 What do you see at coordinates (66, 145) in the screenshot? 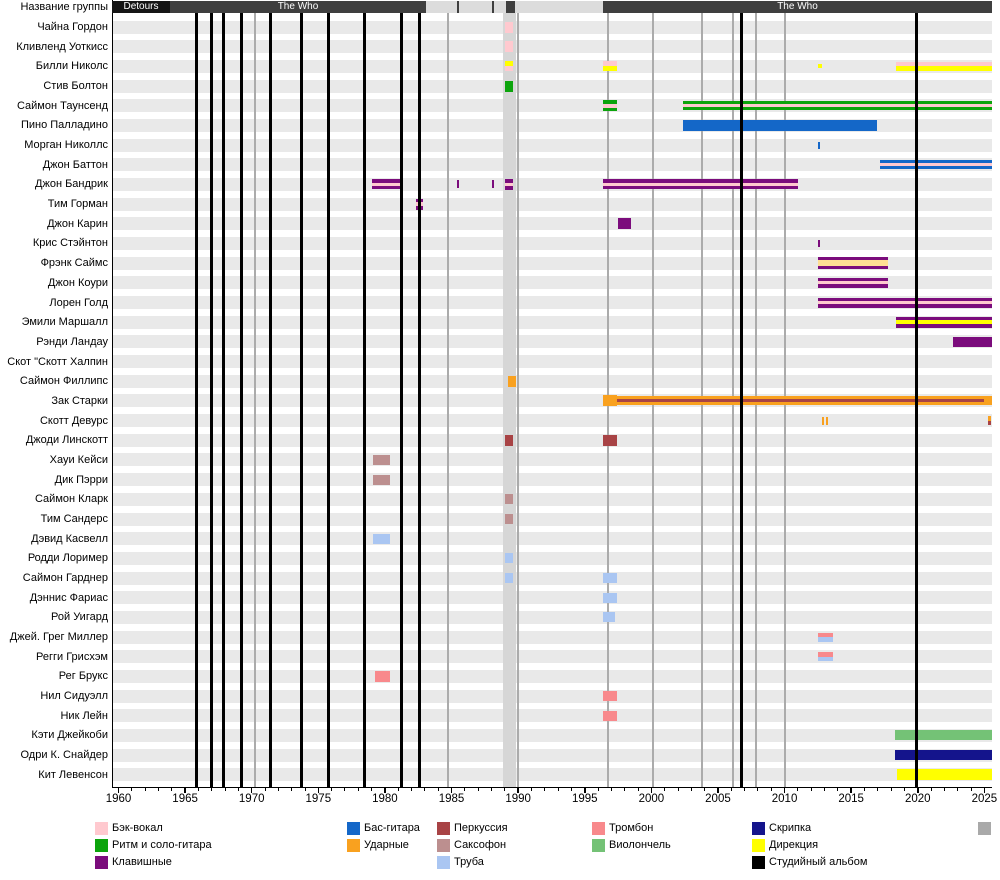
I see `member-name: Морган Николлс` at bounding box center [66, 145].